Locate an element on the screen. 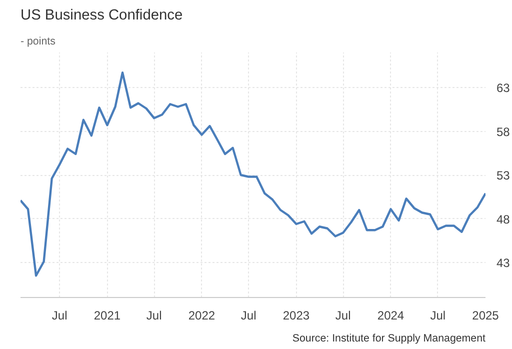 This screenshot has height=349, width=512. y-tick-label: 43 is located at coordinates (503, 263).